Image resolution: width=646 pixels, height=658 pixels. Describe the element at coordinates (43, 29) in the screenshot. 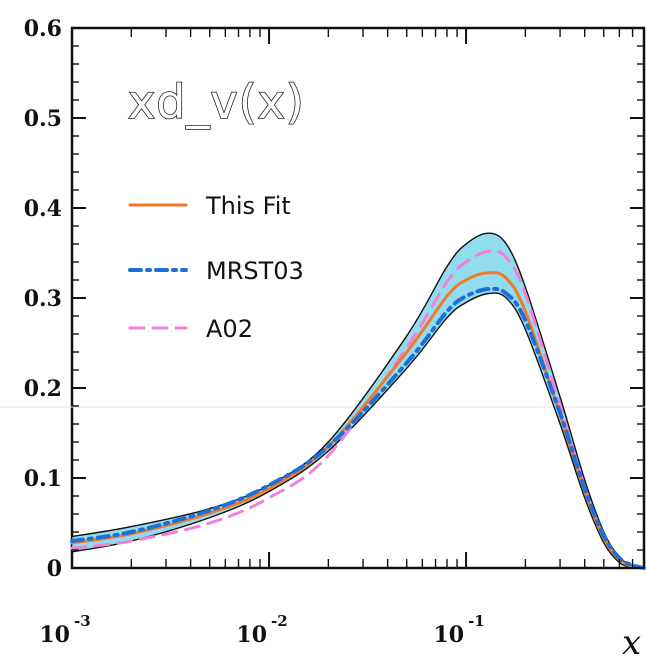

I see `y-tick-label: 0.6` at that location.